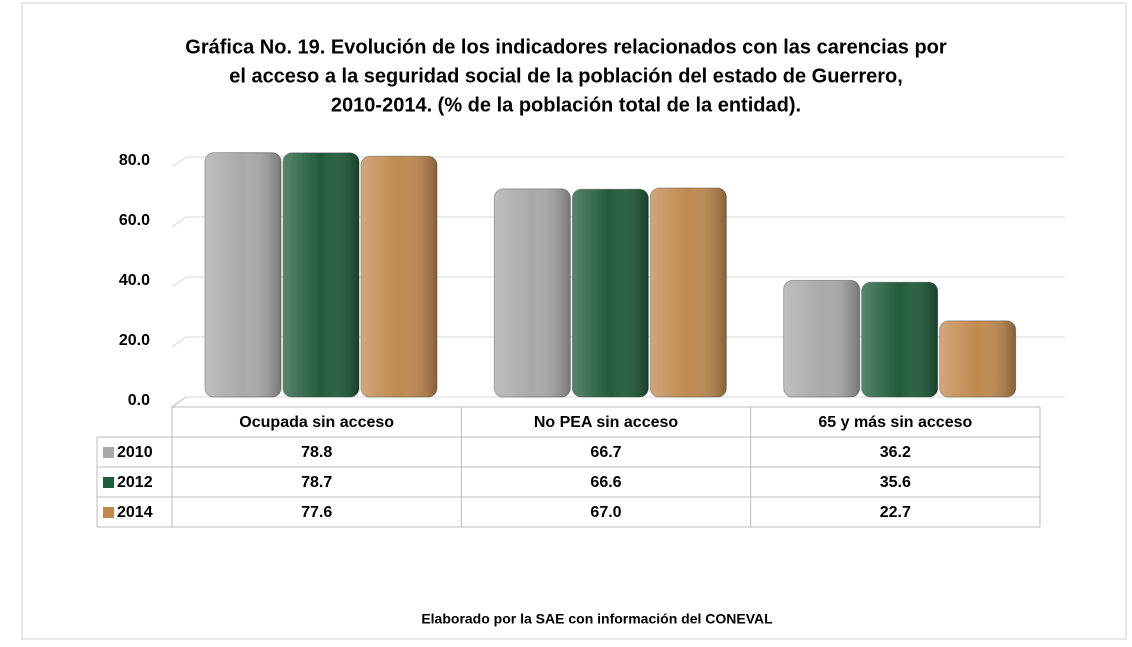  What do you see at coordinates (139, 400) in the screenshot?
I see `y-tick-label: 0.0` at bounding box center [139, 400].